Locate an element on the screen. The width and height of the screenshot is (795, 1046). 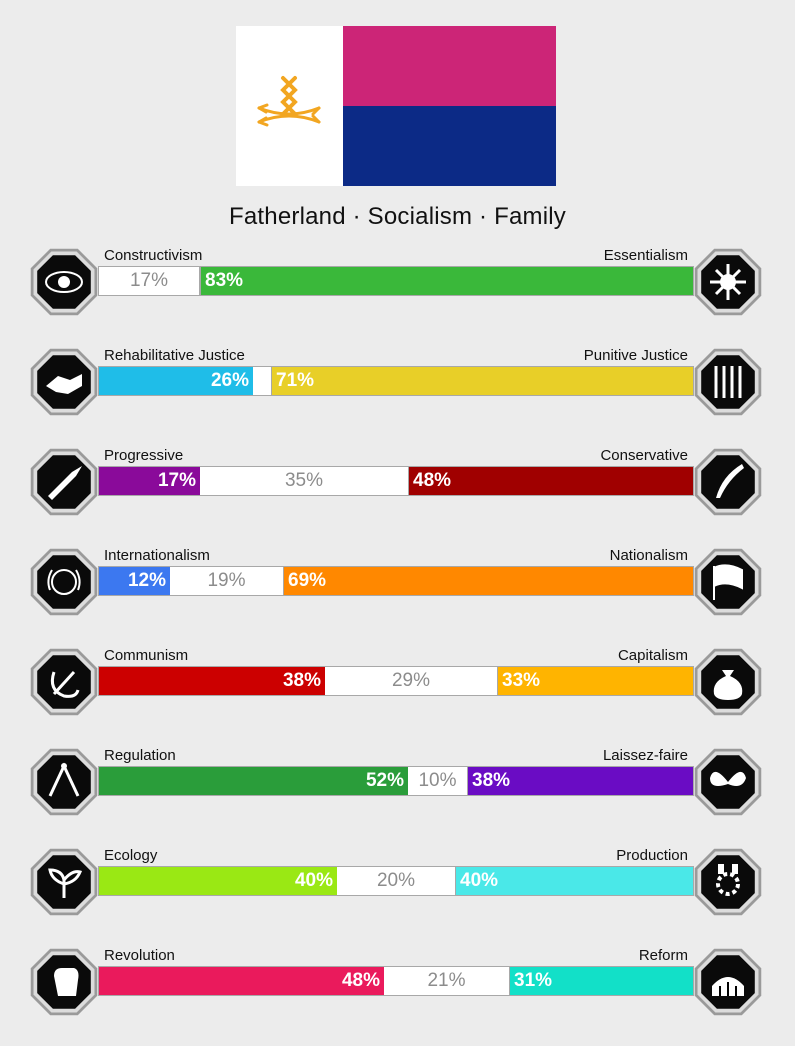
flower-icon is located at coordinates (728, 282).